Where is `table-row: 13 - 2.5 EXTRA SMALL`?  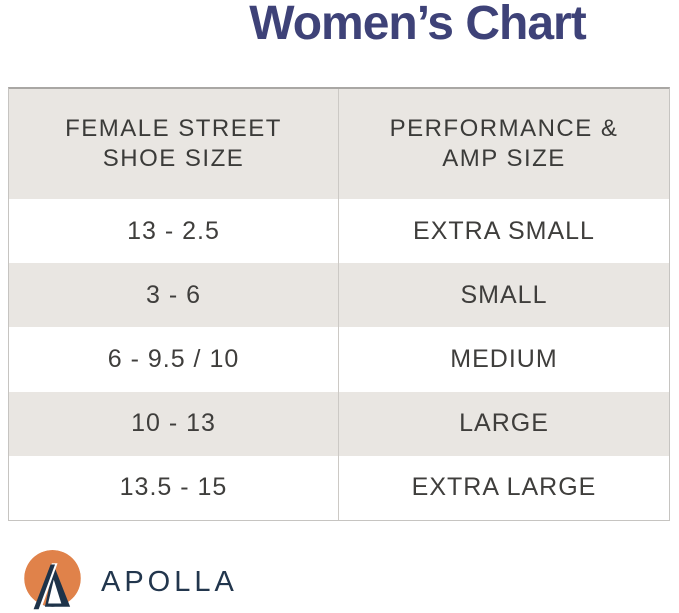 table-row: 13 - 2.5 EXTRA SMALL is located at coordinates (339, 231).